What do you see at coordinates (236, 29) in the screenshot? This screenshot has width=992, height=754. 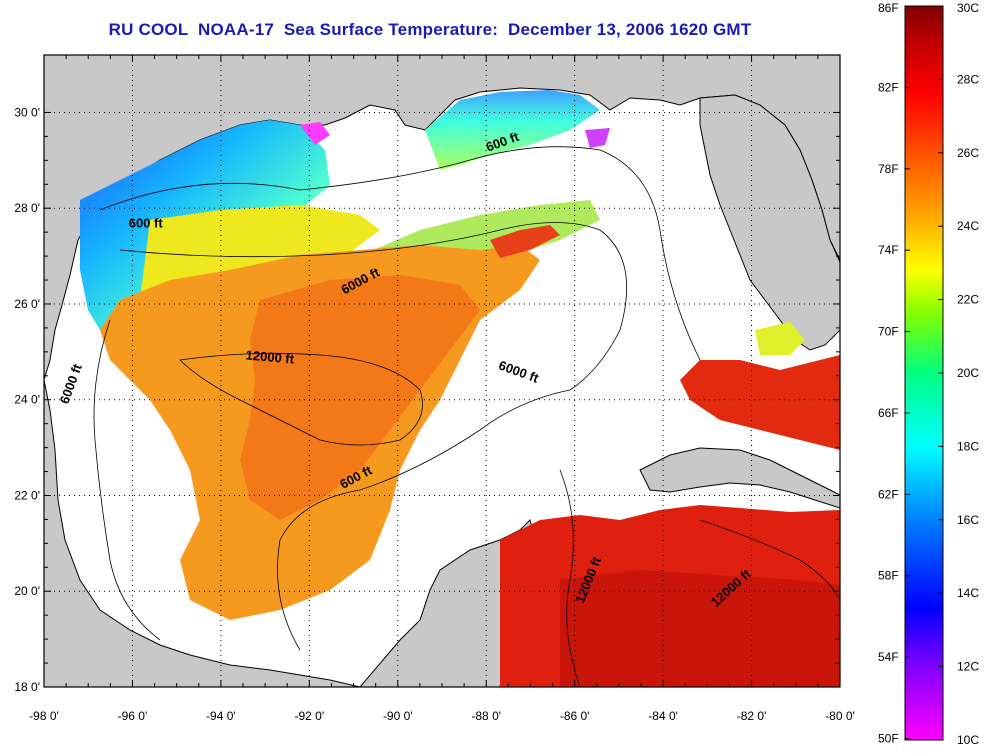 I see `title-satellite: NOAA-17` at bounding box center [236, 29].